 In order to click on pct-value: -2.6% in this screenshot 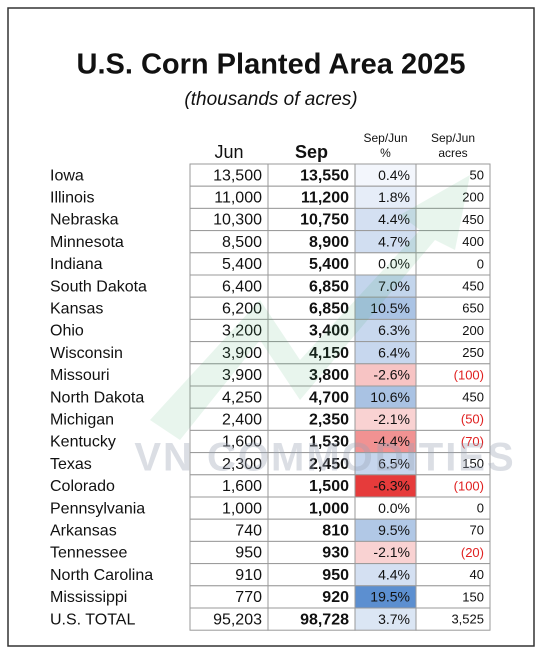, I will do `click(391, 375)`.